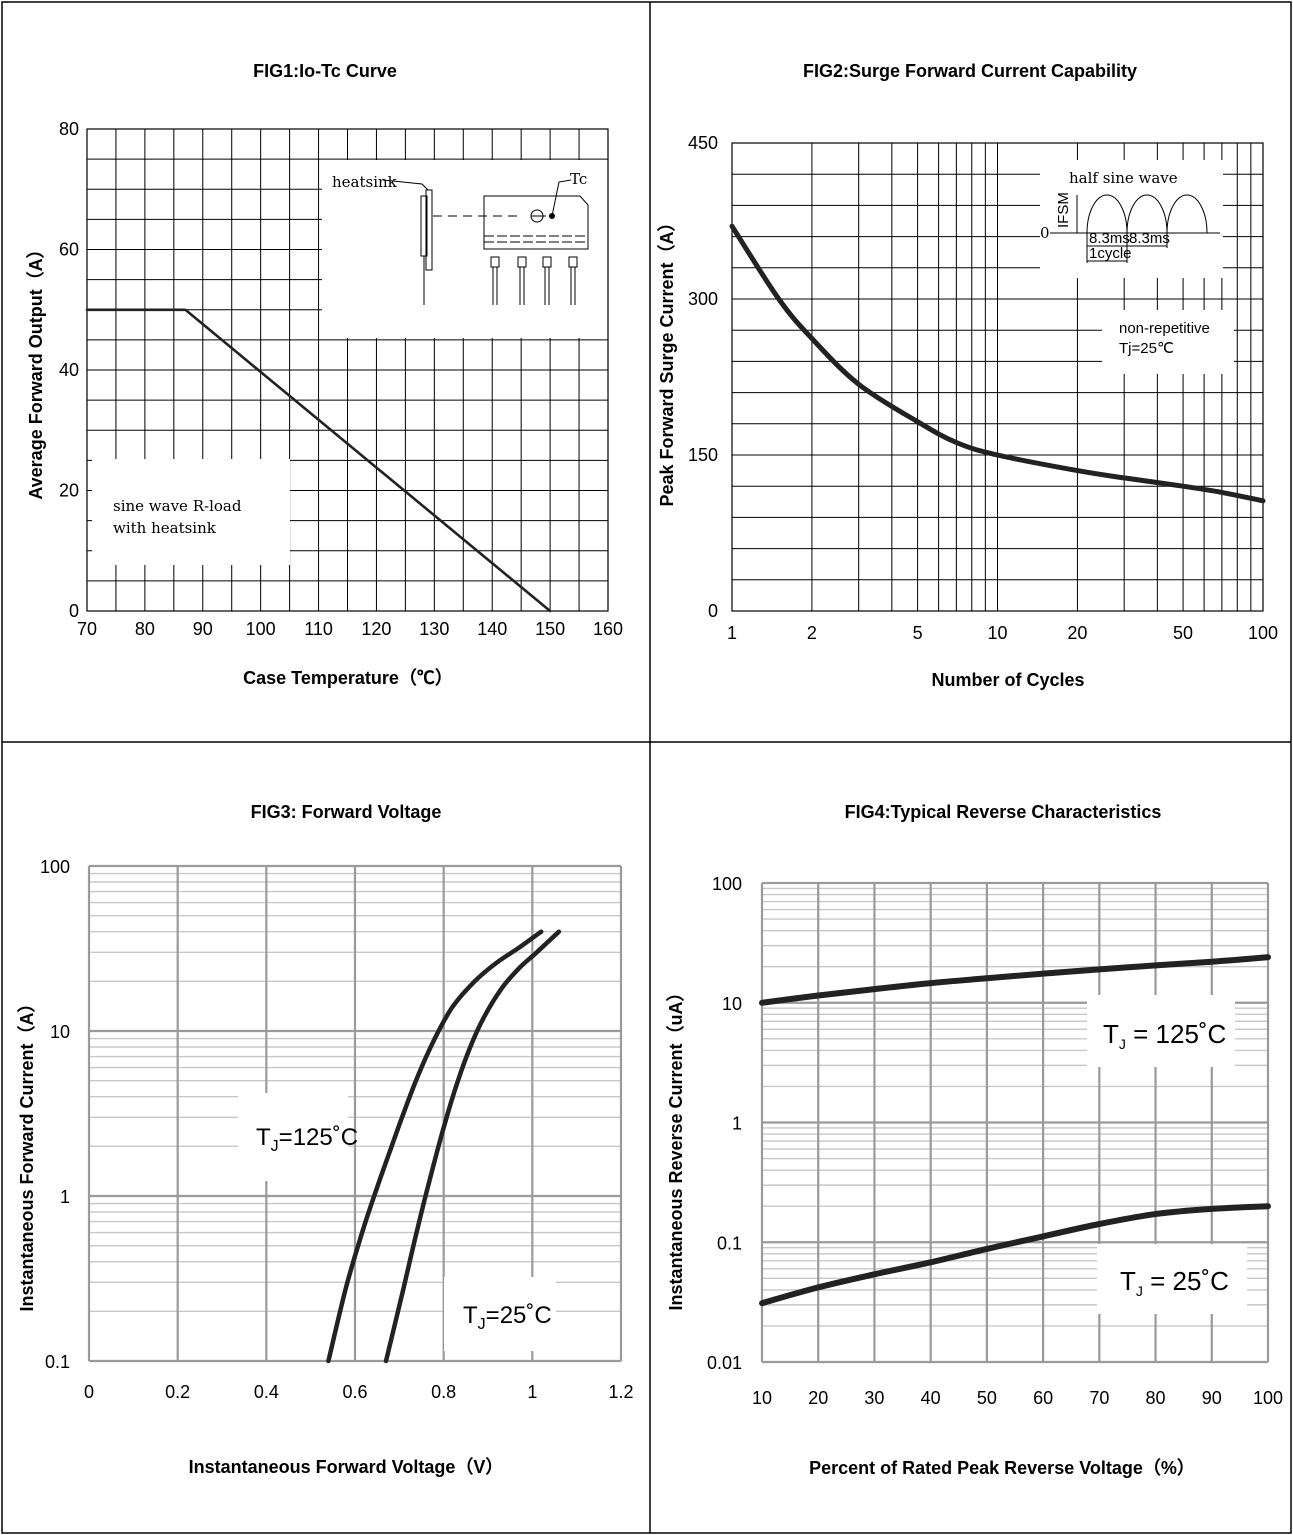 Image resolution: width=1293 pixels, height=1535 pixels. I want to click on fig2-x-tick: 10, so click(997, 633).